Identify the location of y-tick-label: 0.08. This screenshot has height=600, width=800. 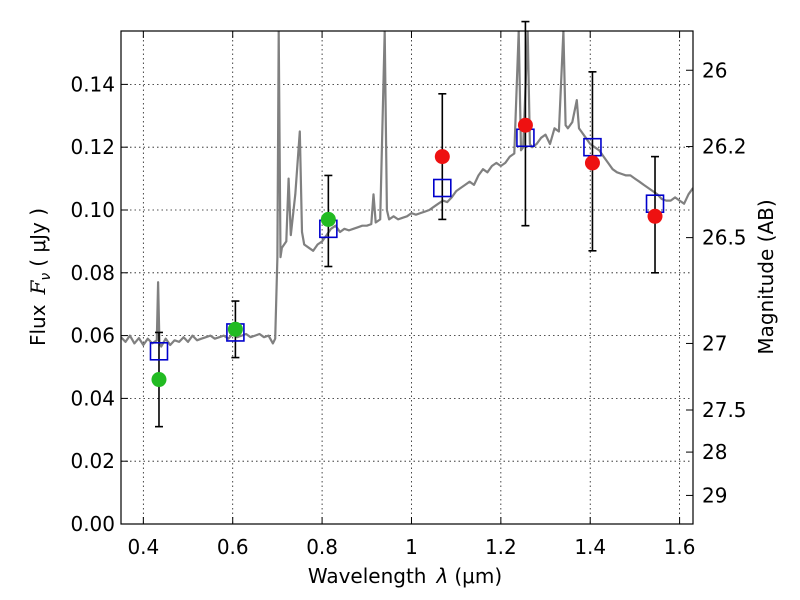
(92, 273).